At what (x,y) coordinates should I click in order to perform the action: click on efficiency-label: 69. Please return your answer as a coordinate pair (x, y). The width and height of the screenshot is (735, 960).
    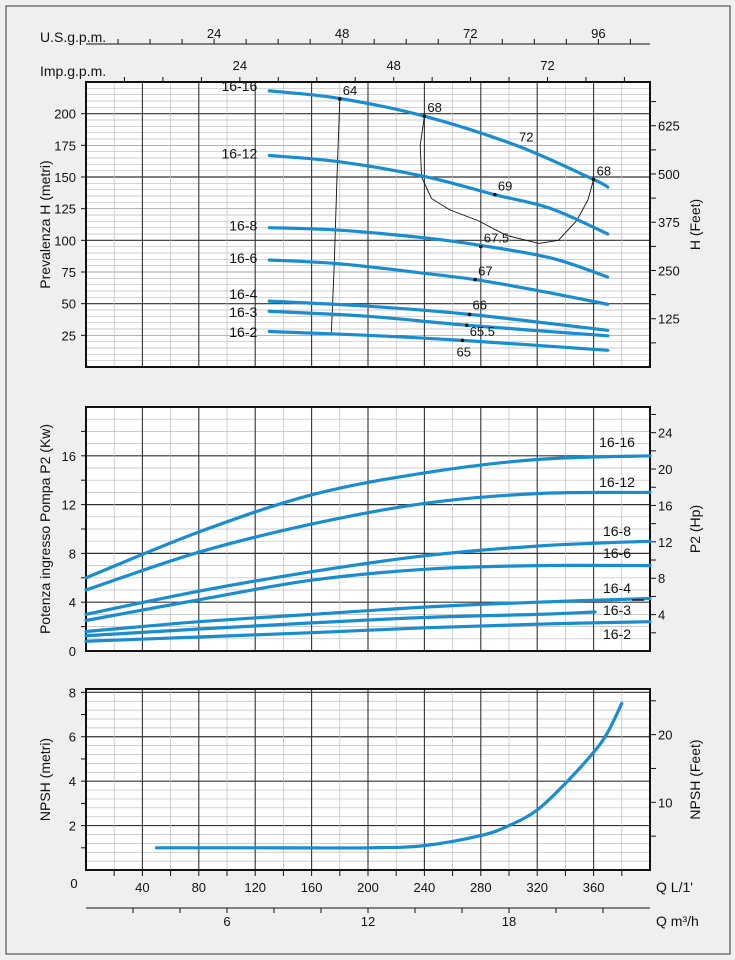
    Looking at the image, I should click on (505, 186).